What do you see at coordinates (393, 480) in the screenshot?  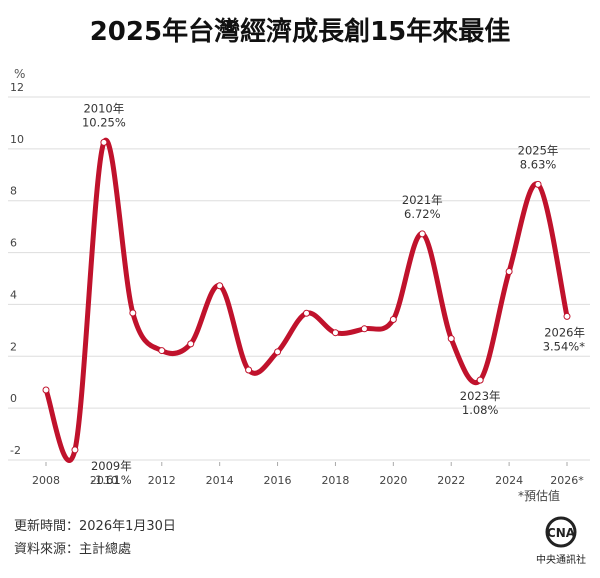 I see `x-tick-label: 2020` at bounding box center [393, 480].